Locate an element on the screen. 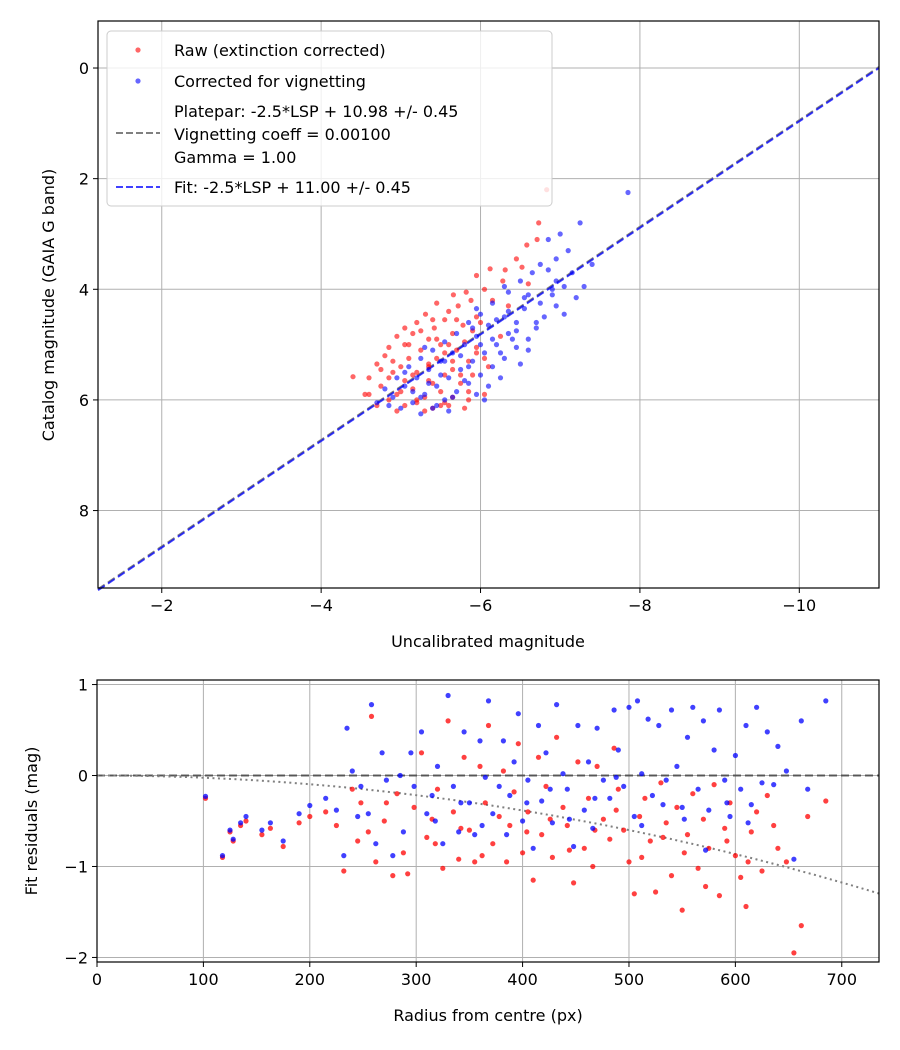 This screenshot has width=900, height=1050. calibration-plot-points is located at coordinates (490, 302).